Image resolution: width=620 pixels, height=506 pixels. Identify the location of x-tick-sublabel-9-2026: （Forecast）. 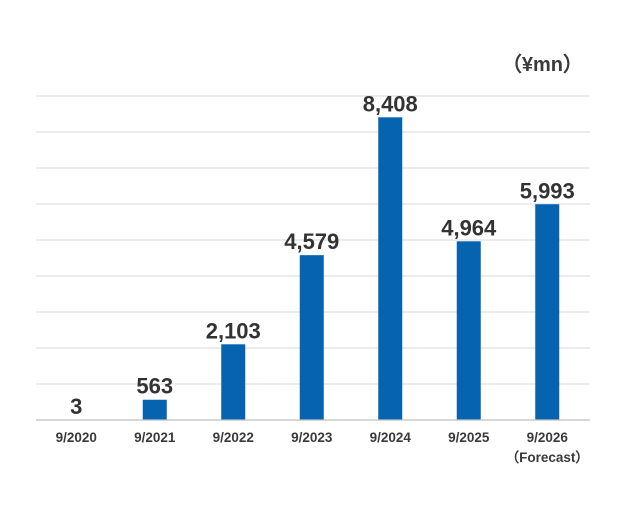
(547, 457).